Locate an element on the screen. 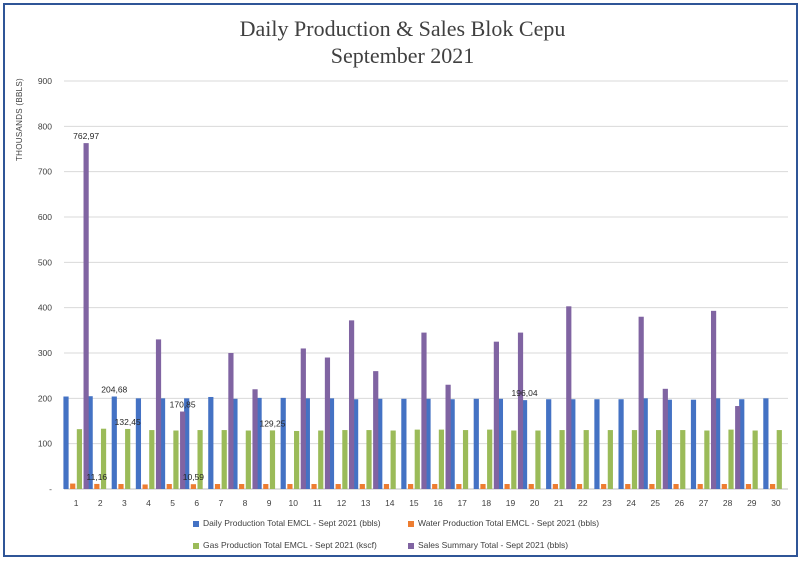 This screenshot has height=564, width=805. x-tick-label: 24 is located at coordinates (631, 503).